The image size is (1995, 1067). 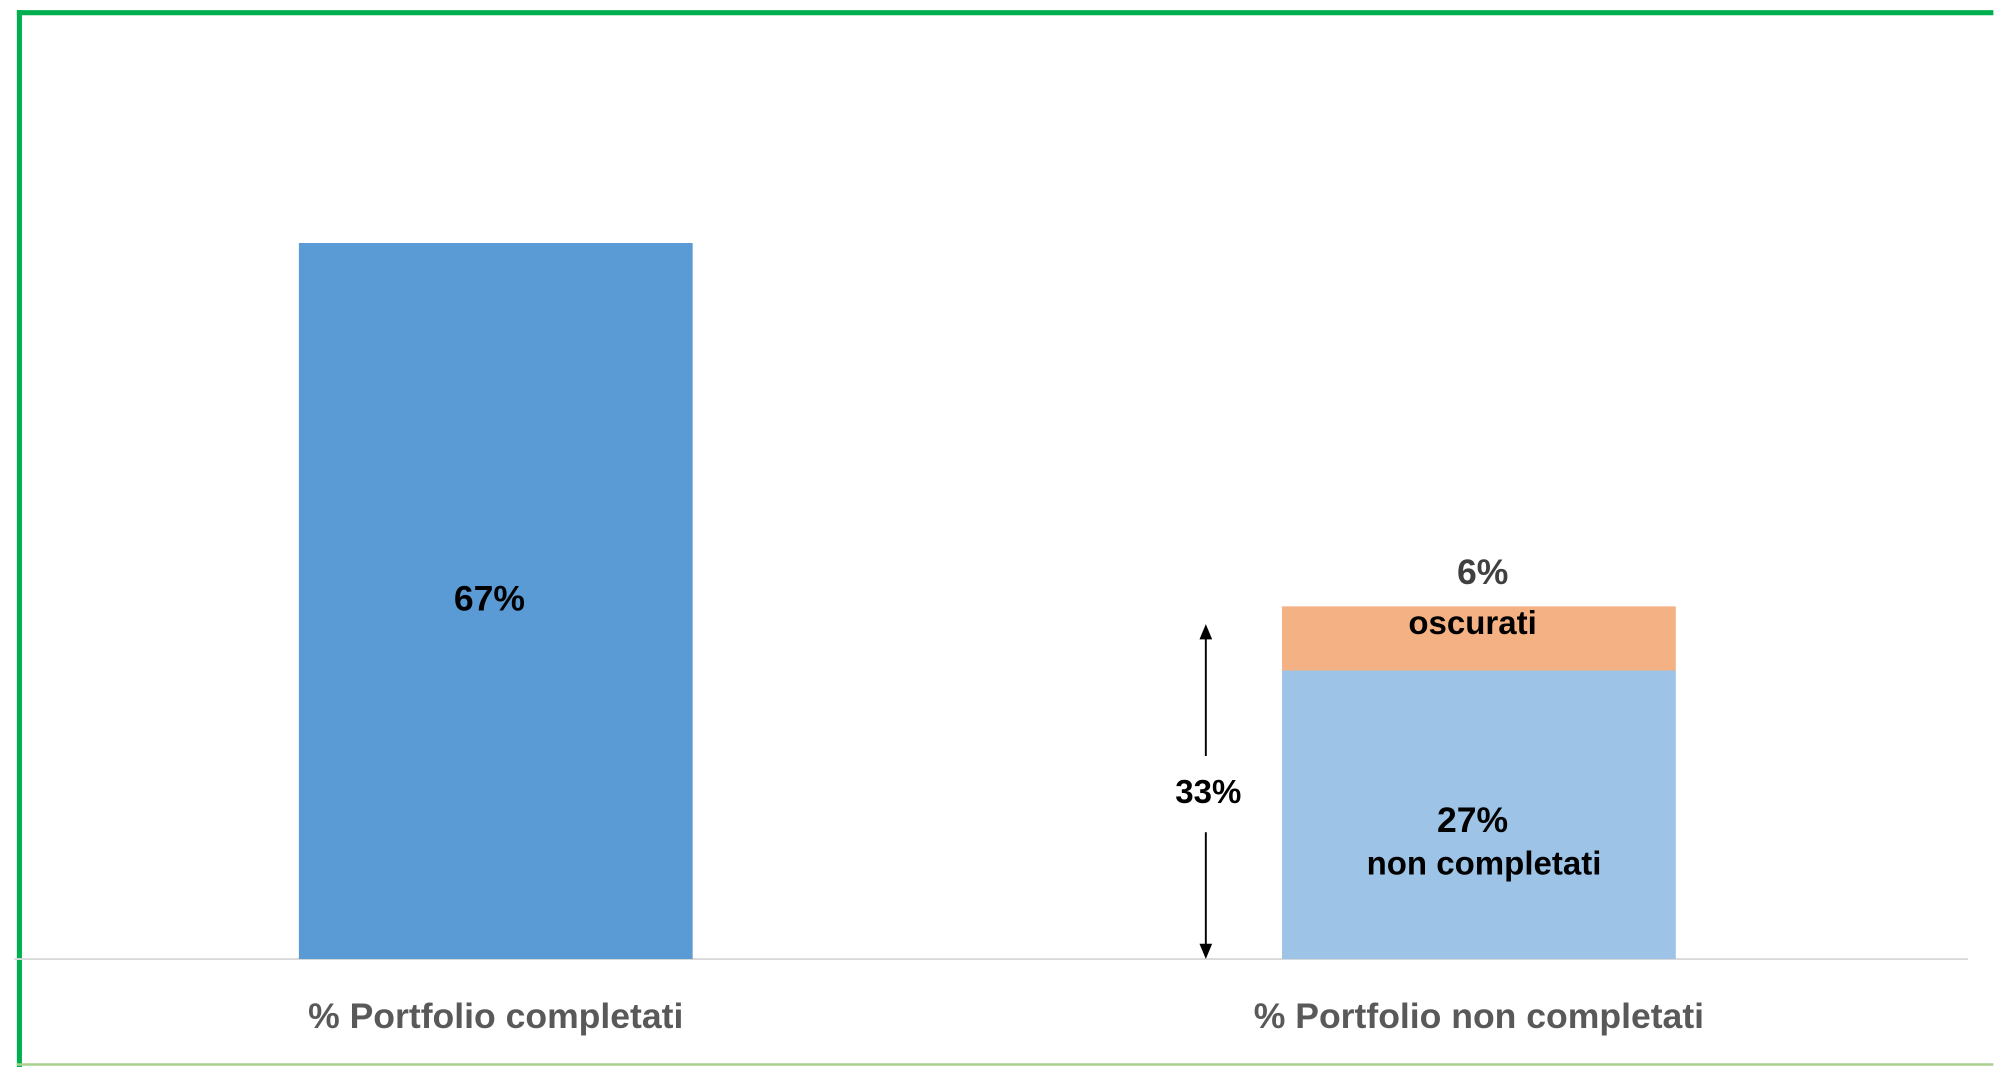 I want to click on x-tick-label: % Portfolio completati, so click(x=495, y=1016).